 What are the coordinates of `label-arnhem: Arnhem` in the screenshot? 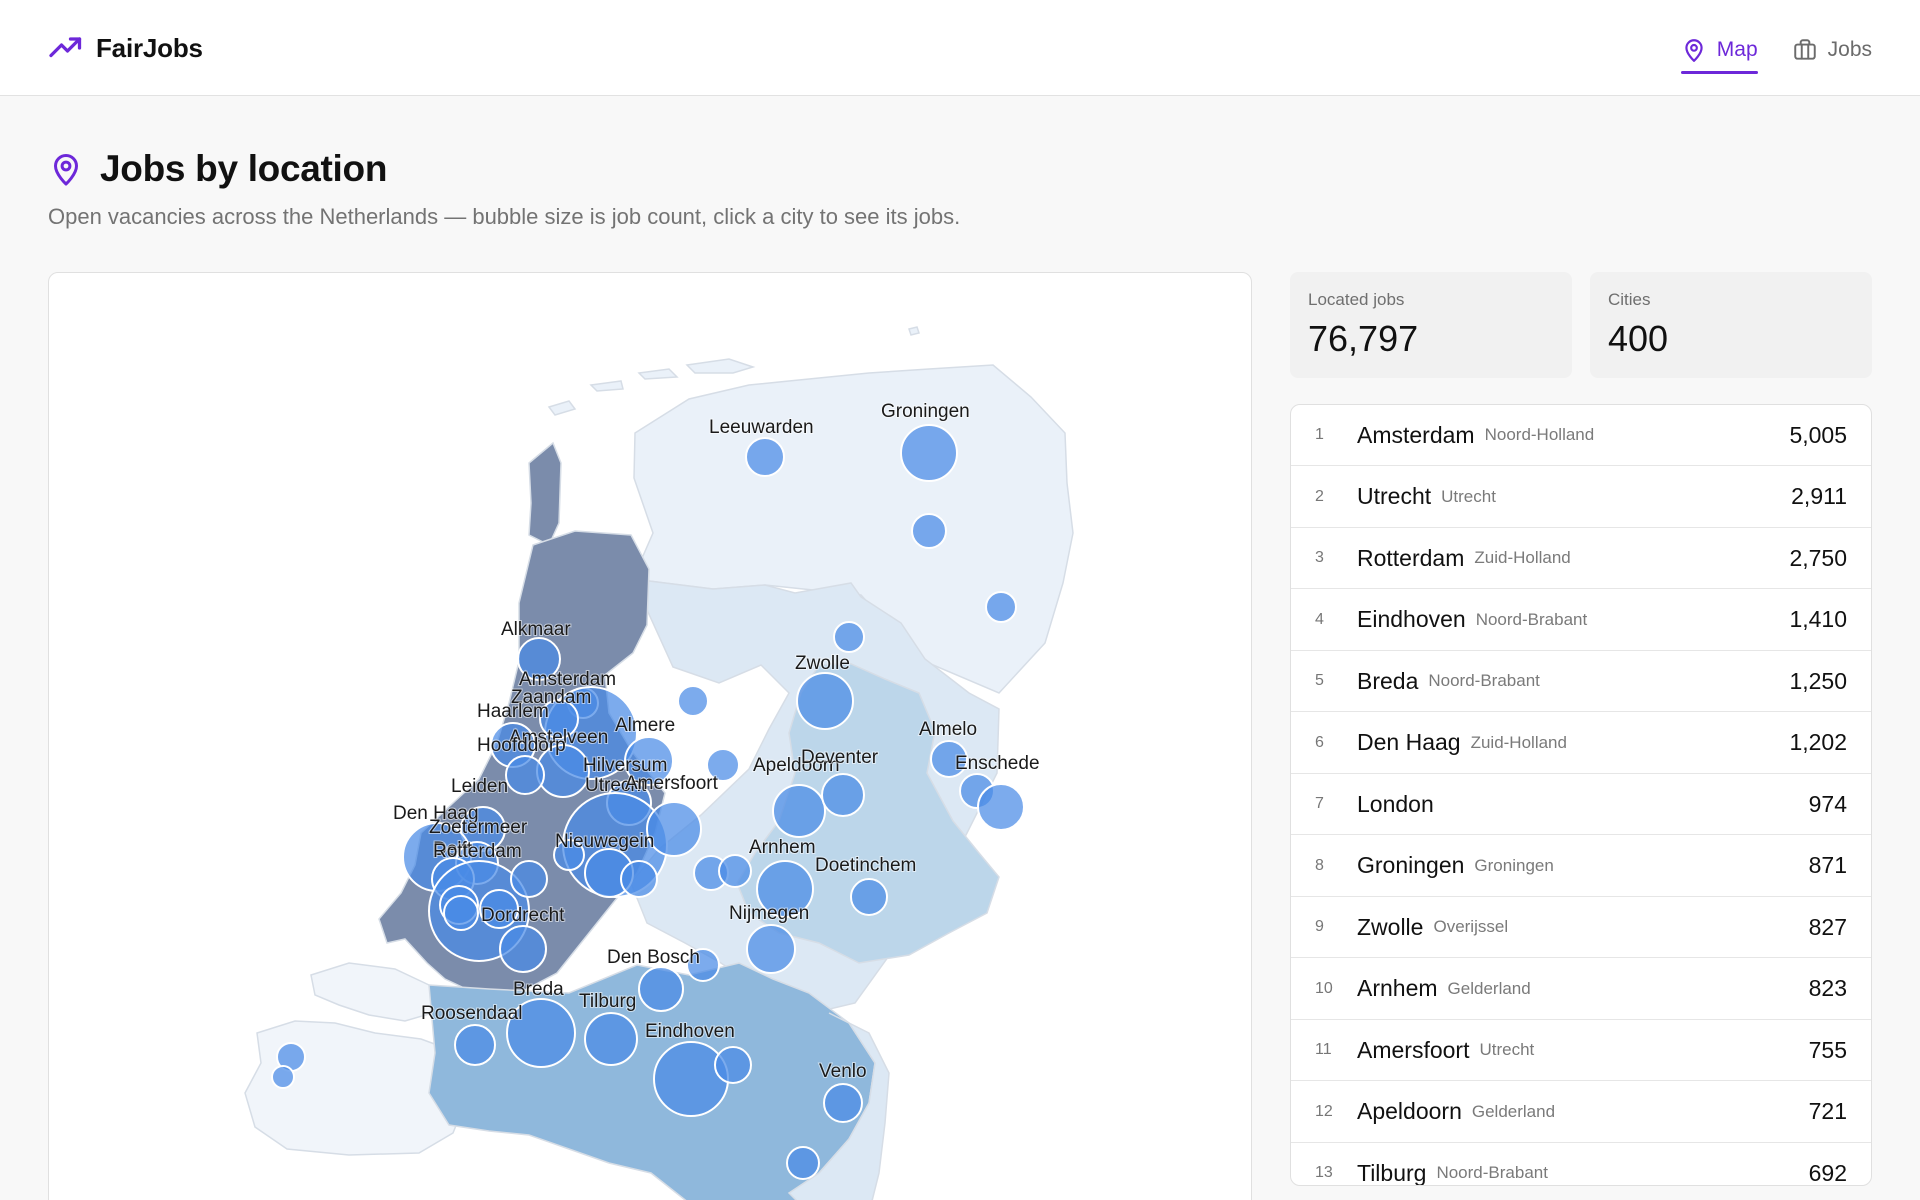 It's located at (782, 847).